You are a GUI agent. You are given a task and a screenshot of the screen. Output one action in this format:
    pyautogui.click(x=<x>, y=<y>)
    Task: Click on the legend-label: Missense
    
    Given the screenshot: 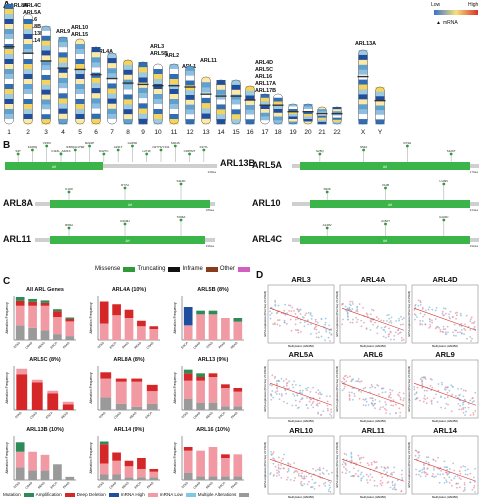 What is the action you would take?
    pyautogui.click(x=108, y=269)
    